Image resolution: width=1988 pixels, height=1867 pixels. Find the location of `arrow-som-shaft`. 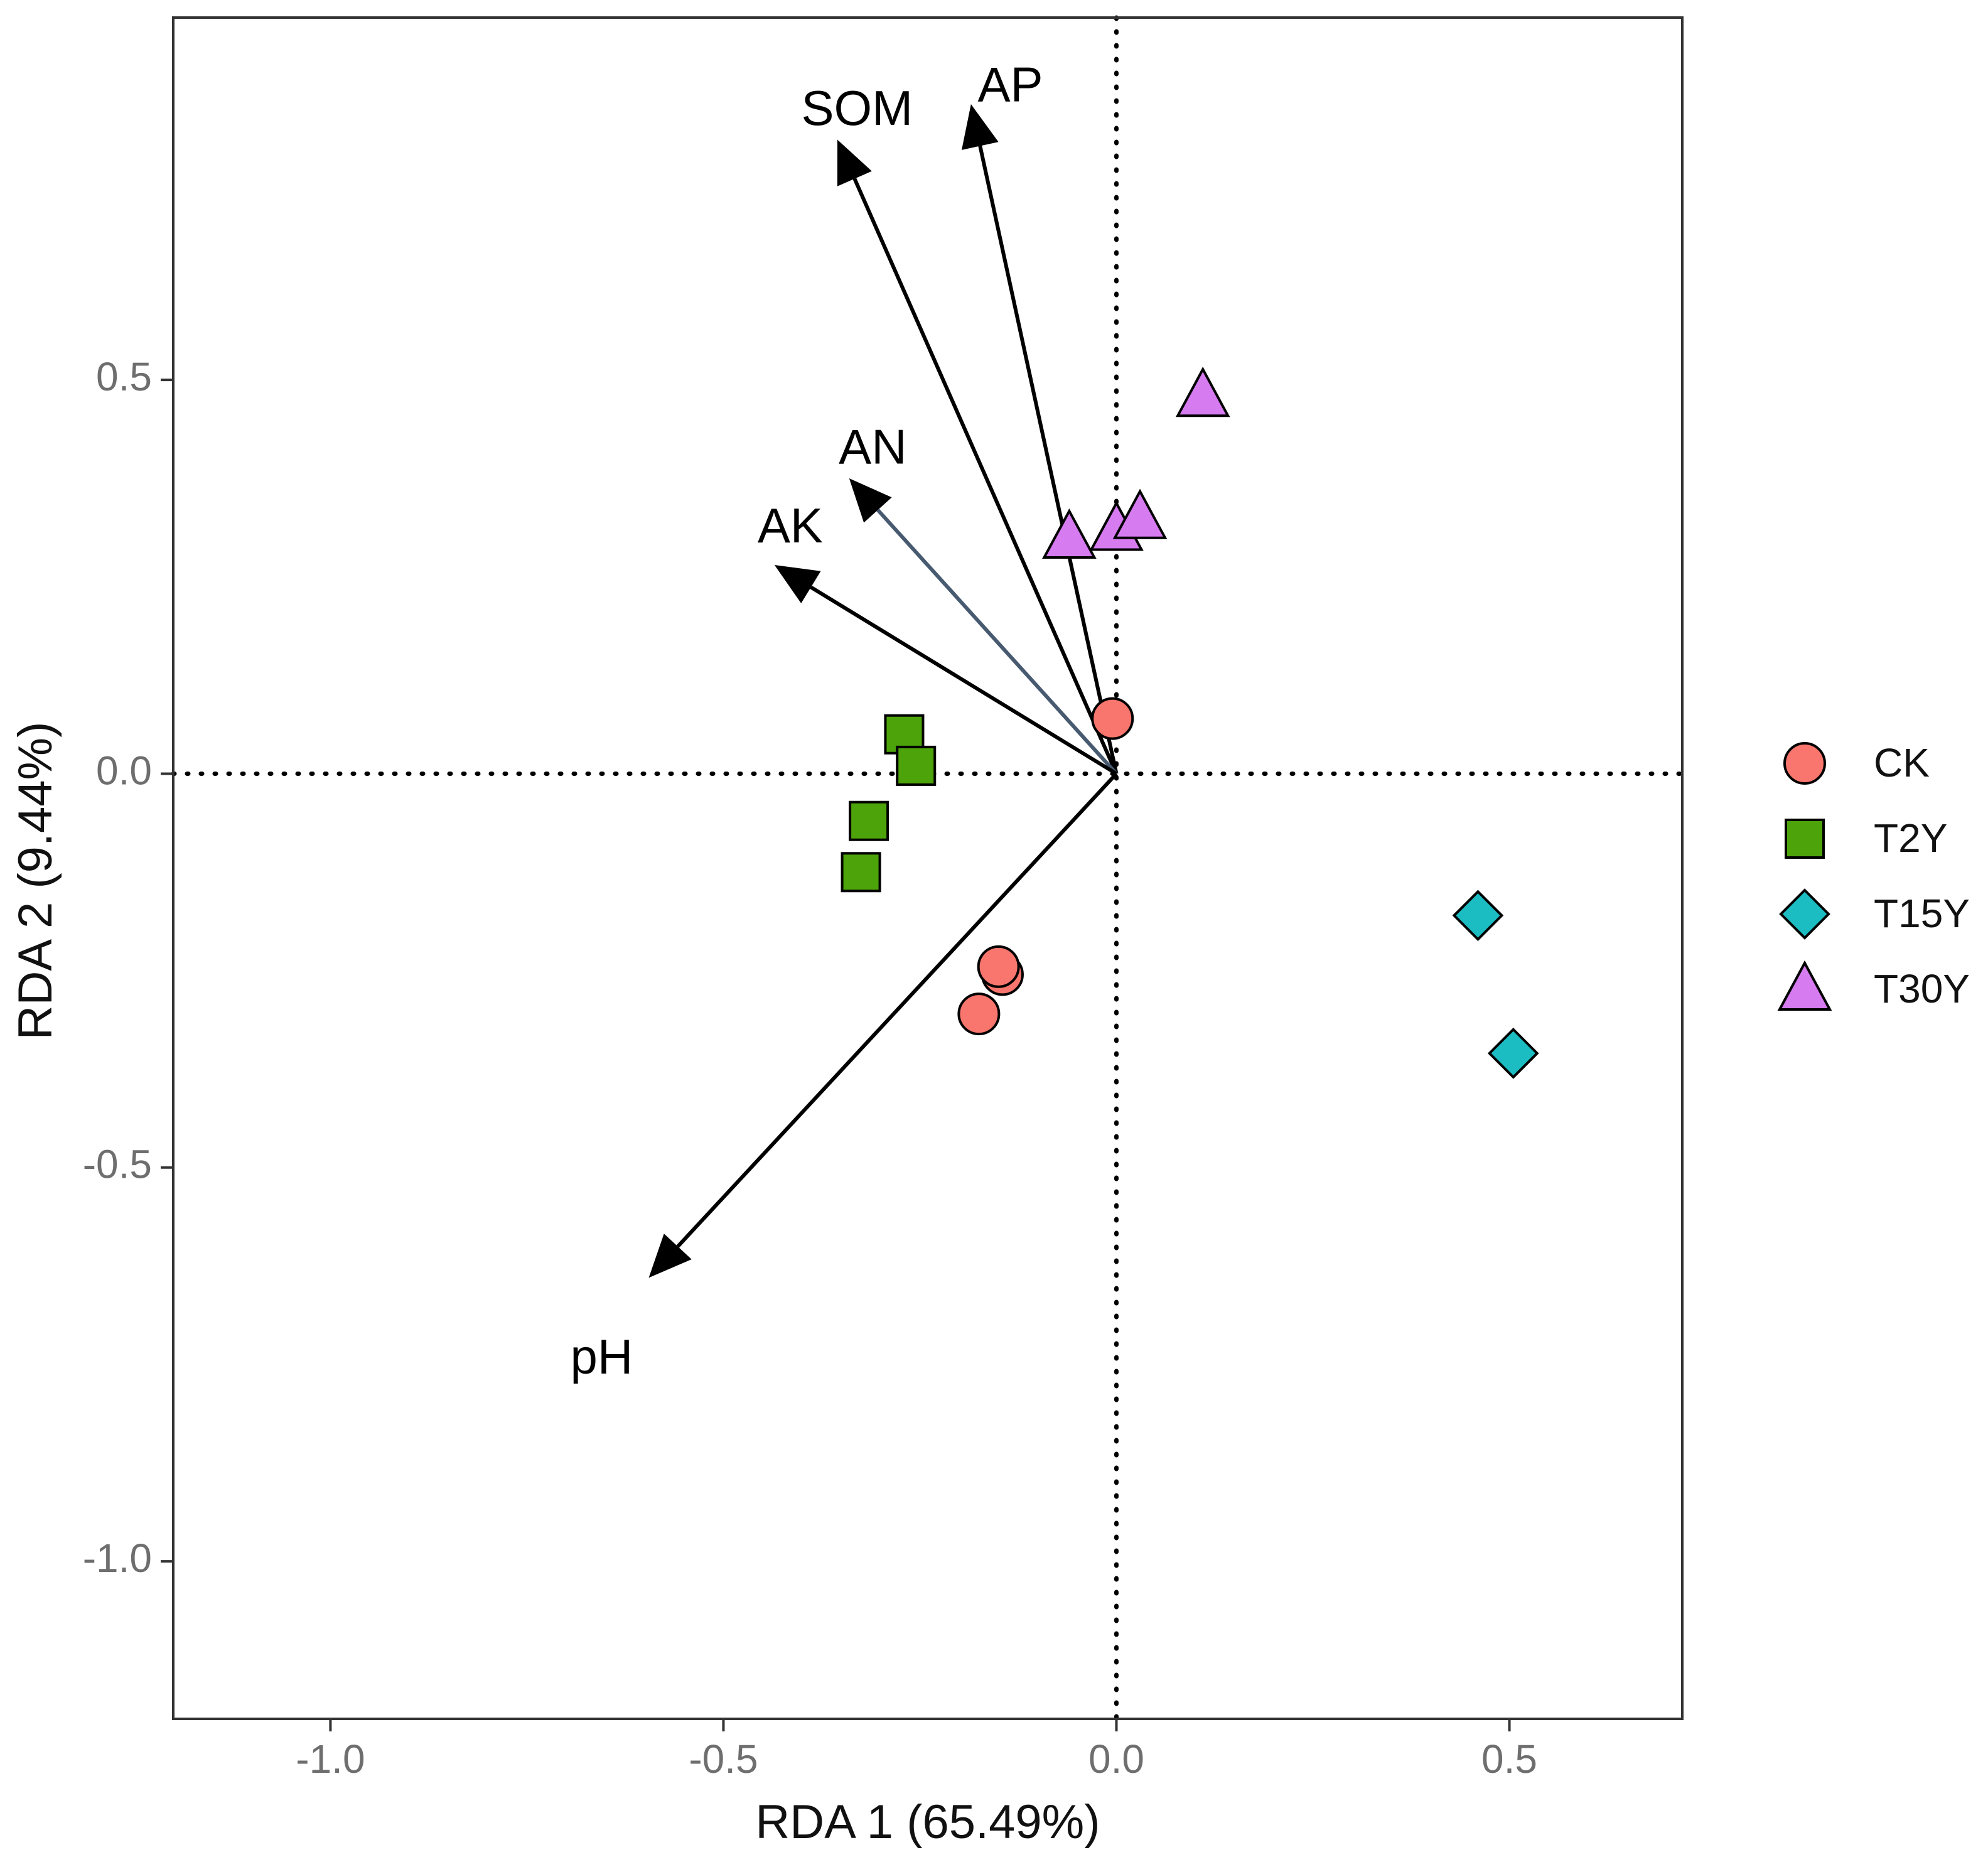

arrow-som-shaft is located at coordinates (985, 476).